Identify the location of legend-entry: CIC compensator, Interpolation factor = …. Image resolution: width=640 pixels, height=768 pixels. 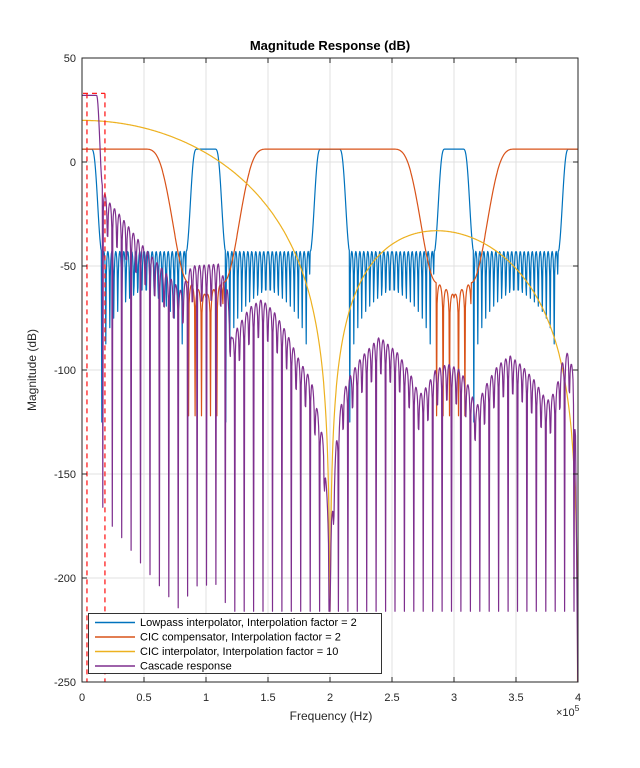
(218, 638).